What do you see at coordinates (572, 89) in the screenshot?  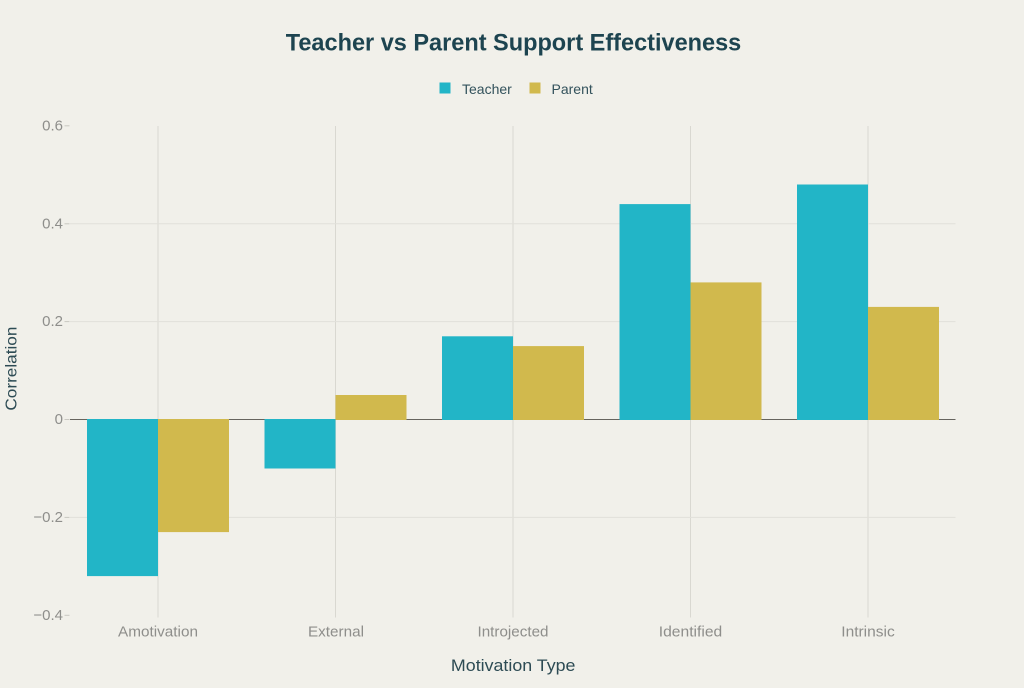 I see `svg-text: Parent` at bounding box center [572, 89].